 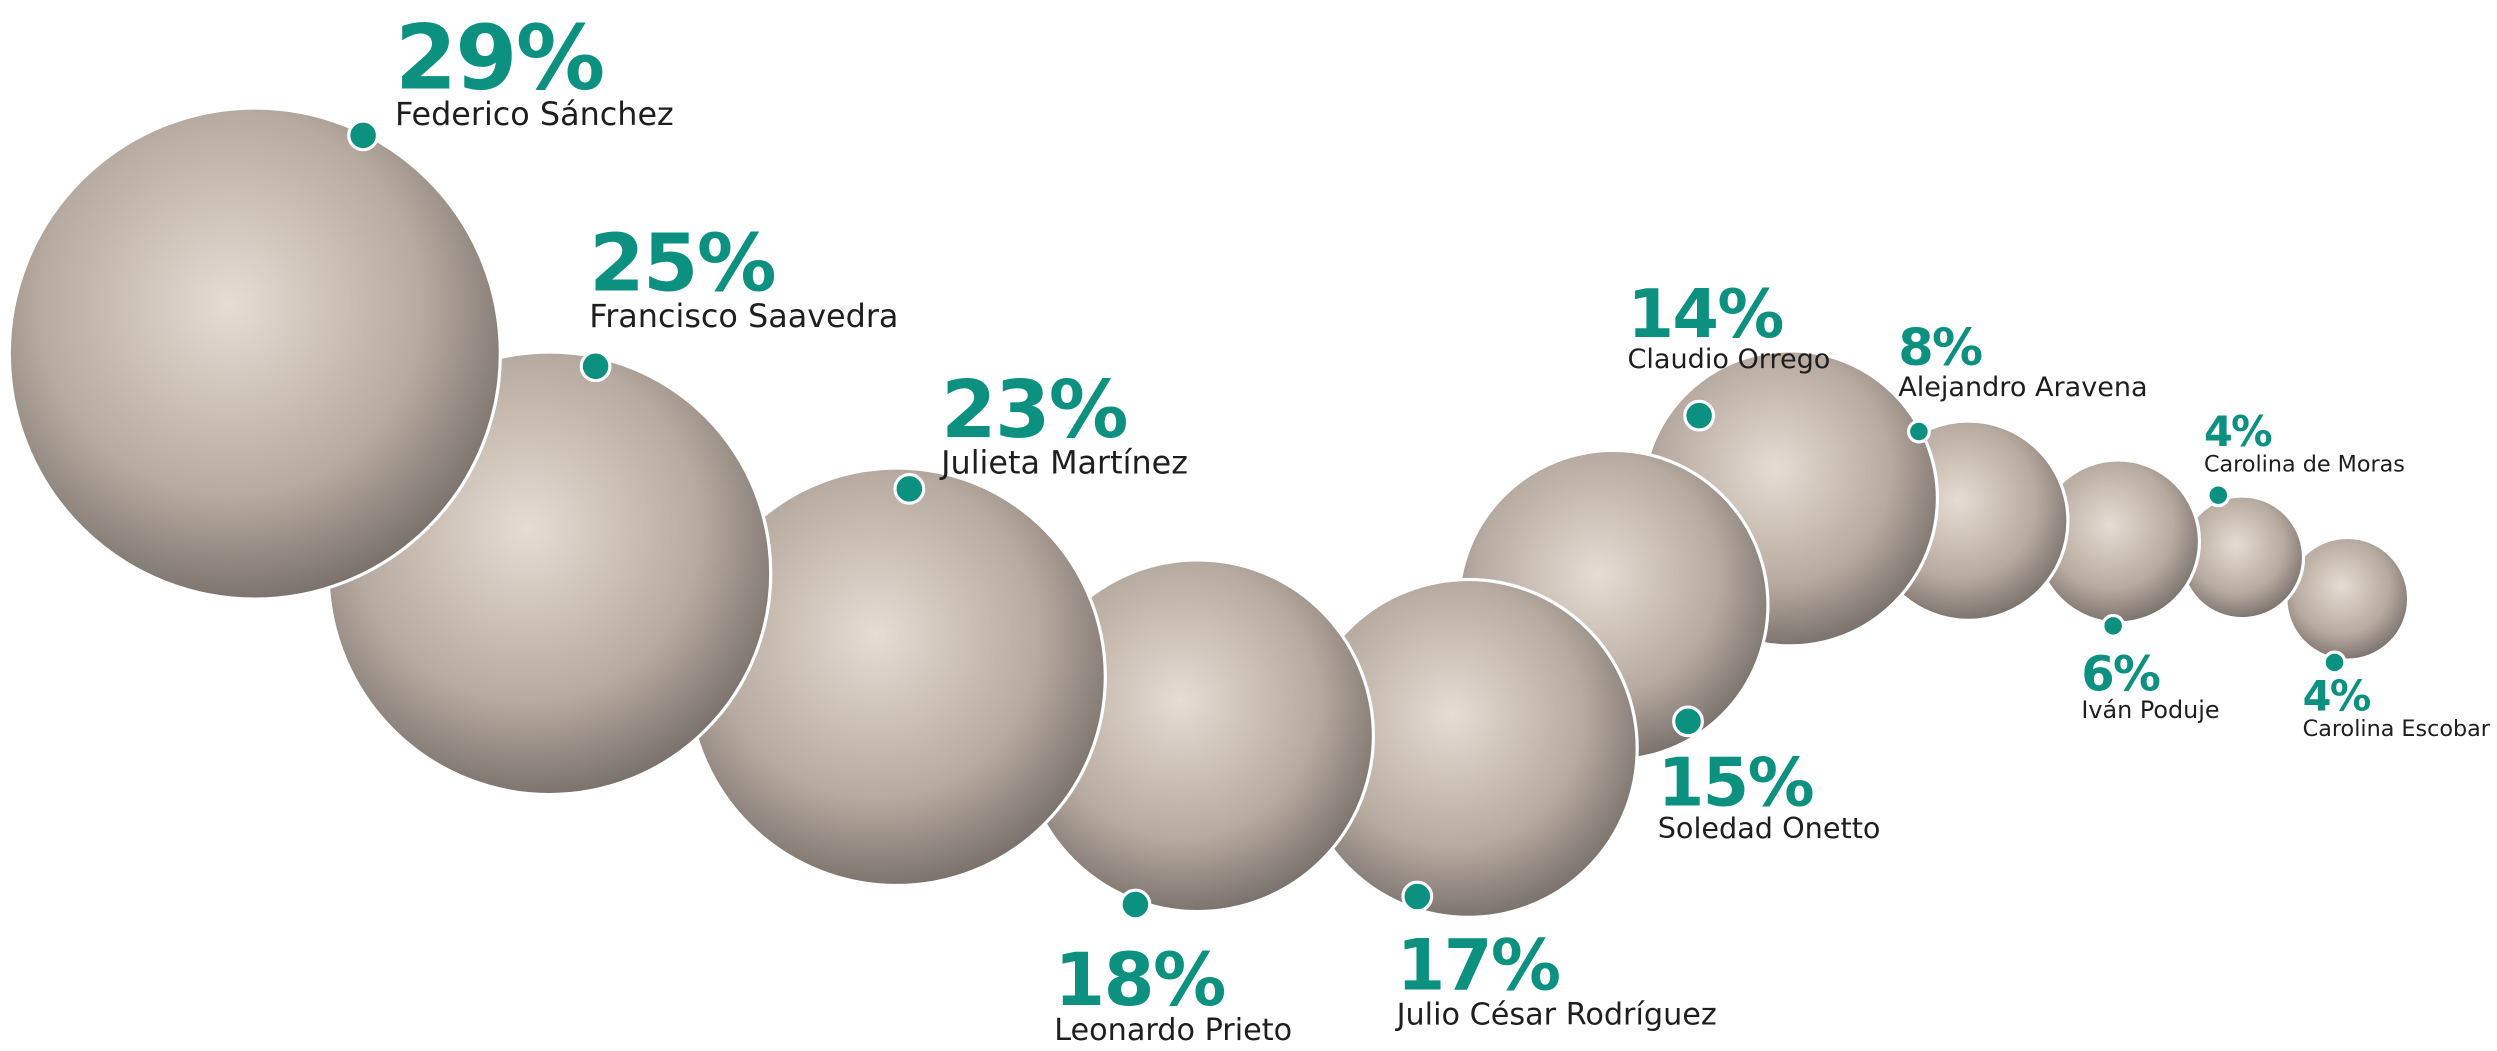 I want to click on name-label: Alejandro Aravena, so click(x=2022, y=387).